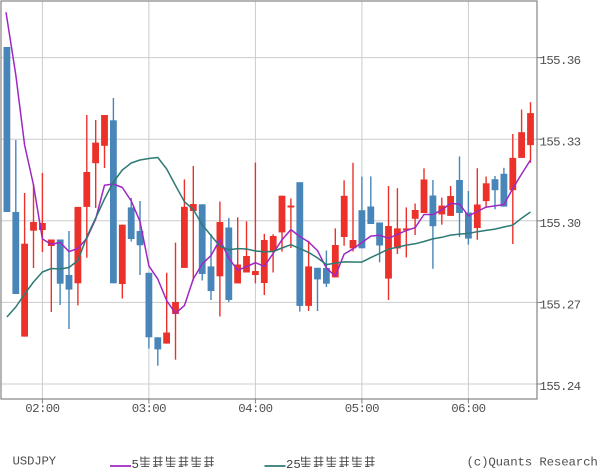 The height and width of the screenshot is (475, 600). Describe the element at coordinates (468, 409) in the screenshot. I see `svg-text: 06:00` at that location.